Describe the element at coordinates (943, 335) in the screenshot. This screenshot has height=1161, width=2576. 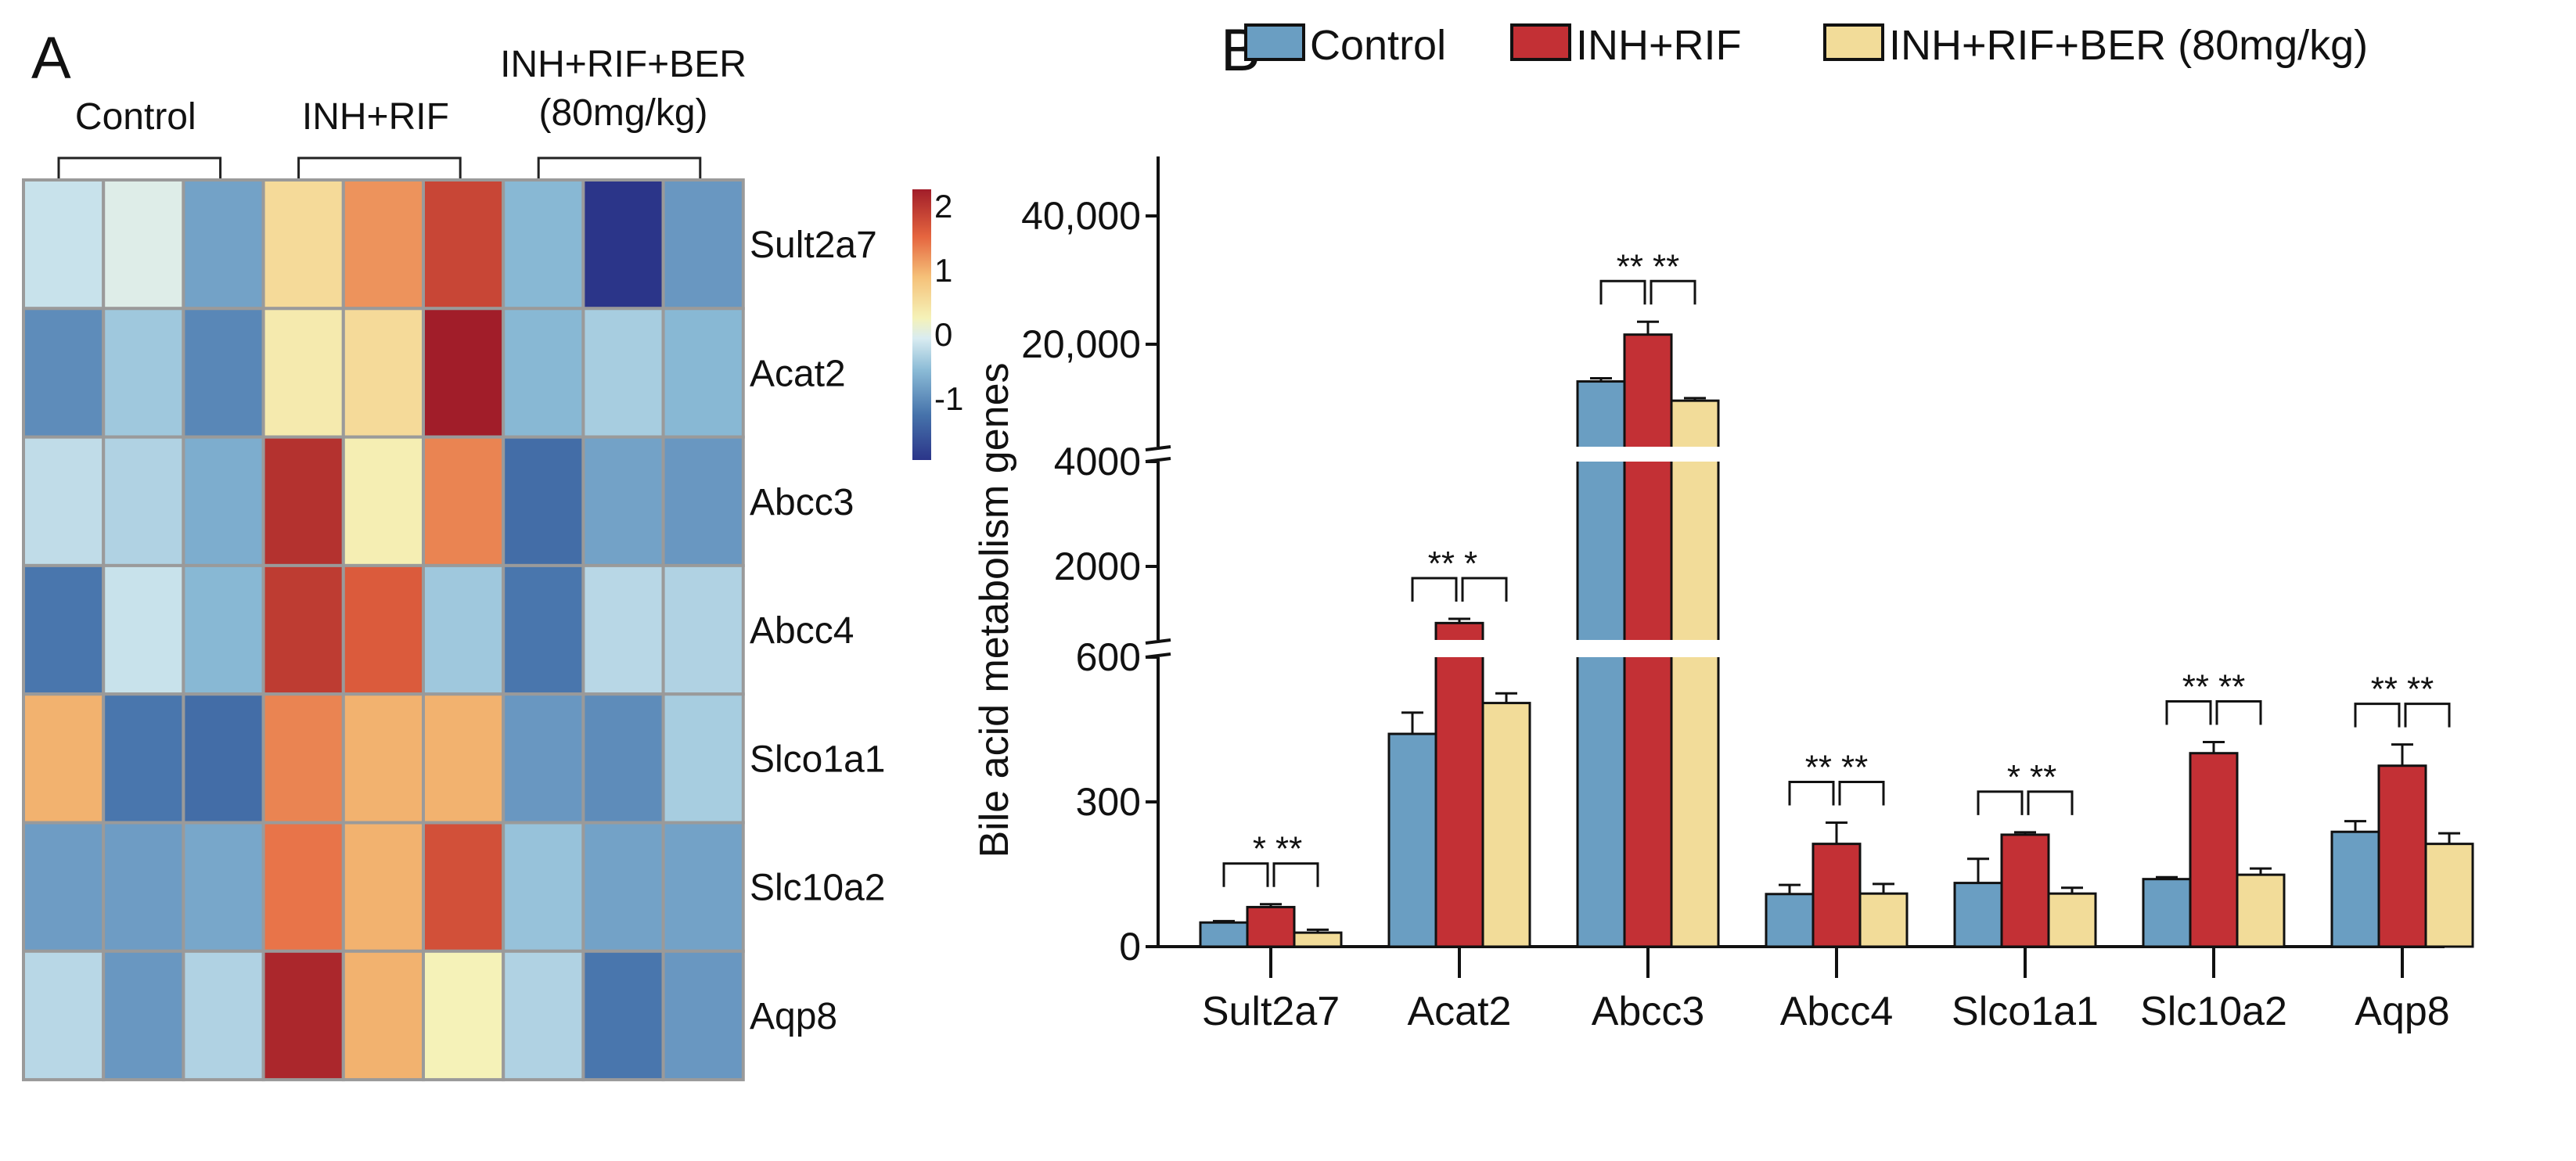
I see `colorbar-tick-label: 0` at that location.